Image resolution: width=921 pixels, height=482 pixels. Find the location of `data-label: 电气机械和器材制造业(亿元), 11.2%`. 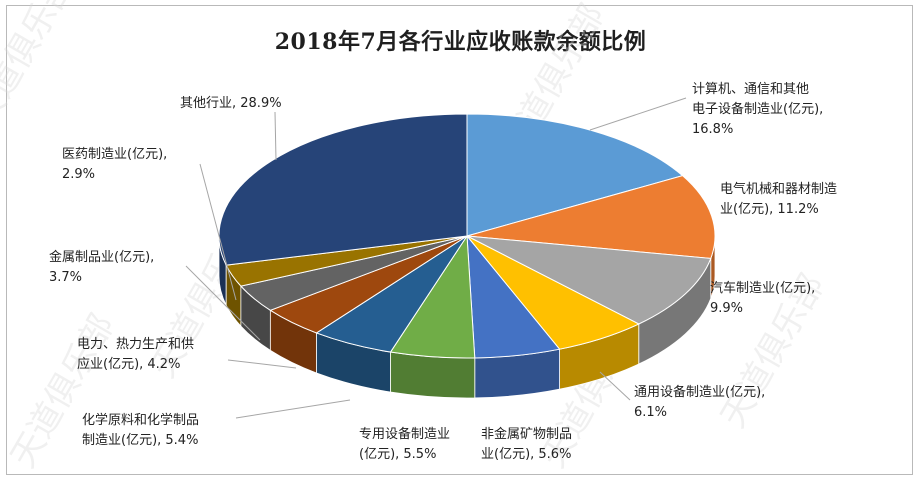

data-label: 电气机械和器材制造业(亿元), 11.2% is located at coordinates (778, 199).